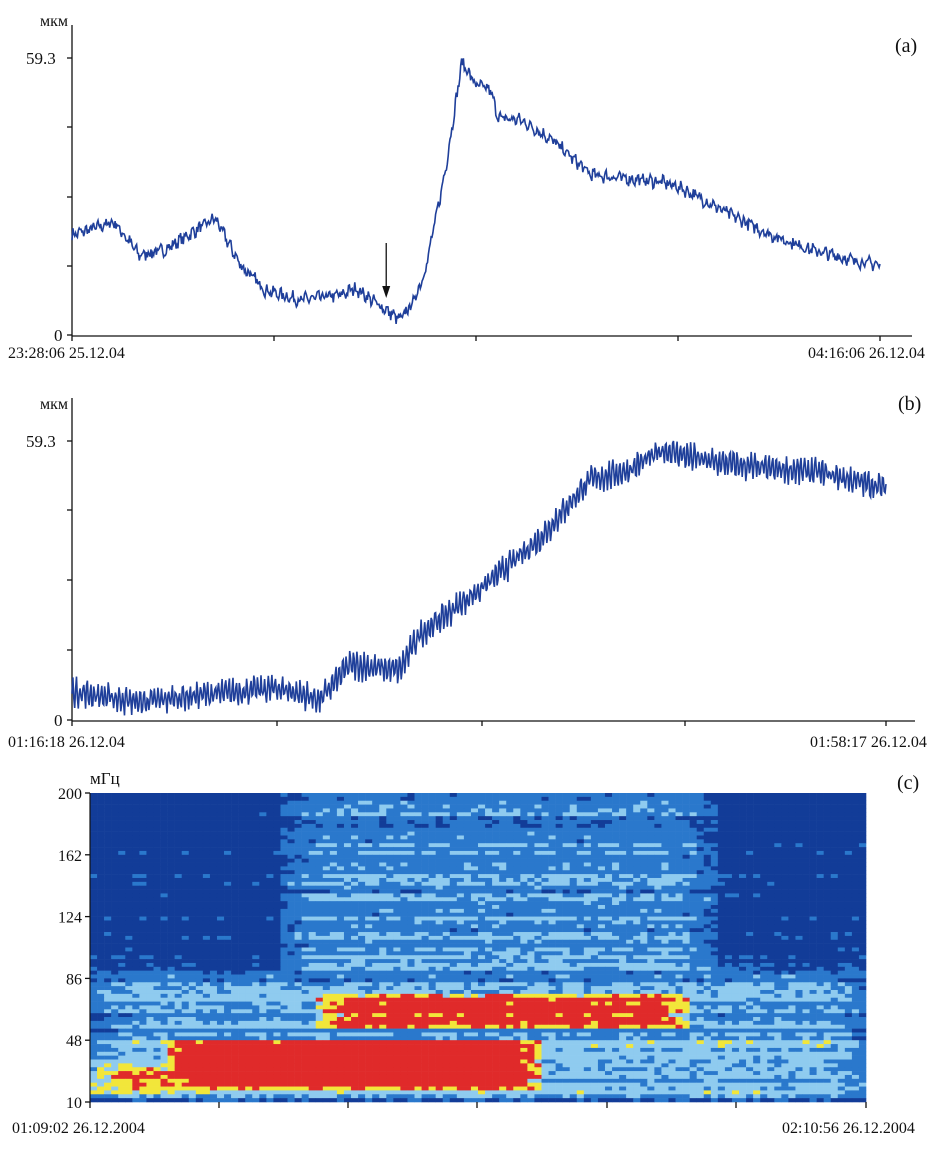 The image size is (945, 1157). I want to click on xtick-start-b: 01:16:18 26.12.04, so click(66, 742).